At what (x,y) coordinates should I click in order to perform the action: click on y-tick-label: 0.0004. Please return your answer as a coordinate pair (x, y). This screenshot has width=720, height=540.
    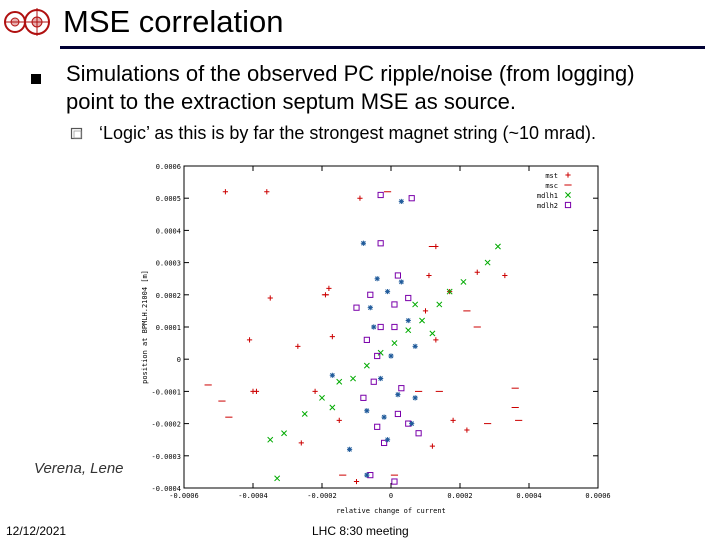
    Looking at the image, I should click on (168, 231).